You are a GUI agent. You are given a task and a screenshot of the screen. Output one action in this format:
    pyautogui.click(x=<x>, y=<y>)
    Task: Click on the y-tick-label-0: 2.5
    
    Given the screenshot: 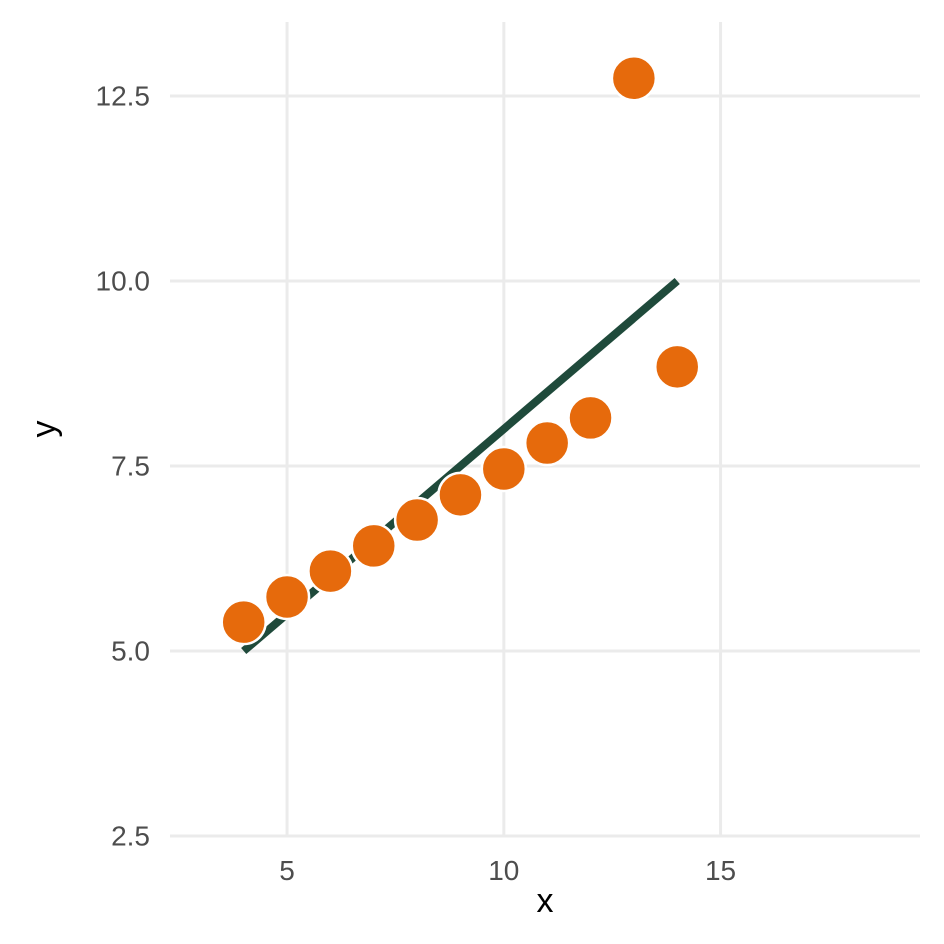 What is the action you would take?
    pyautogui.click(x=130, y=836)
    